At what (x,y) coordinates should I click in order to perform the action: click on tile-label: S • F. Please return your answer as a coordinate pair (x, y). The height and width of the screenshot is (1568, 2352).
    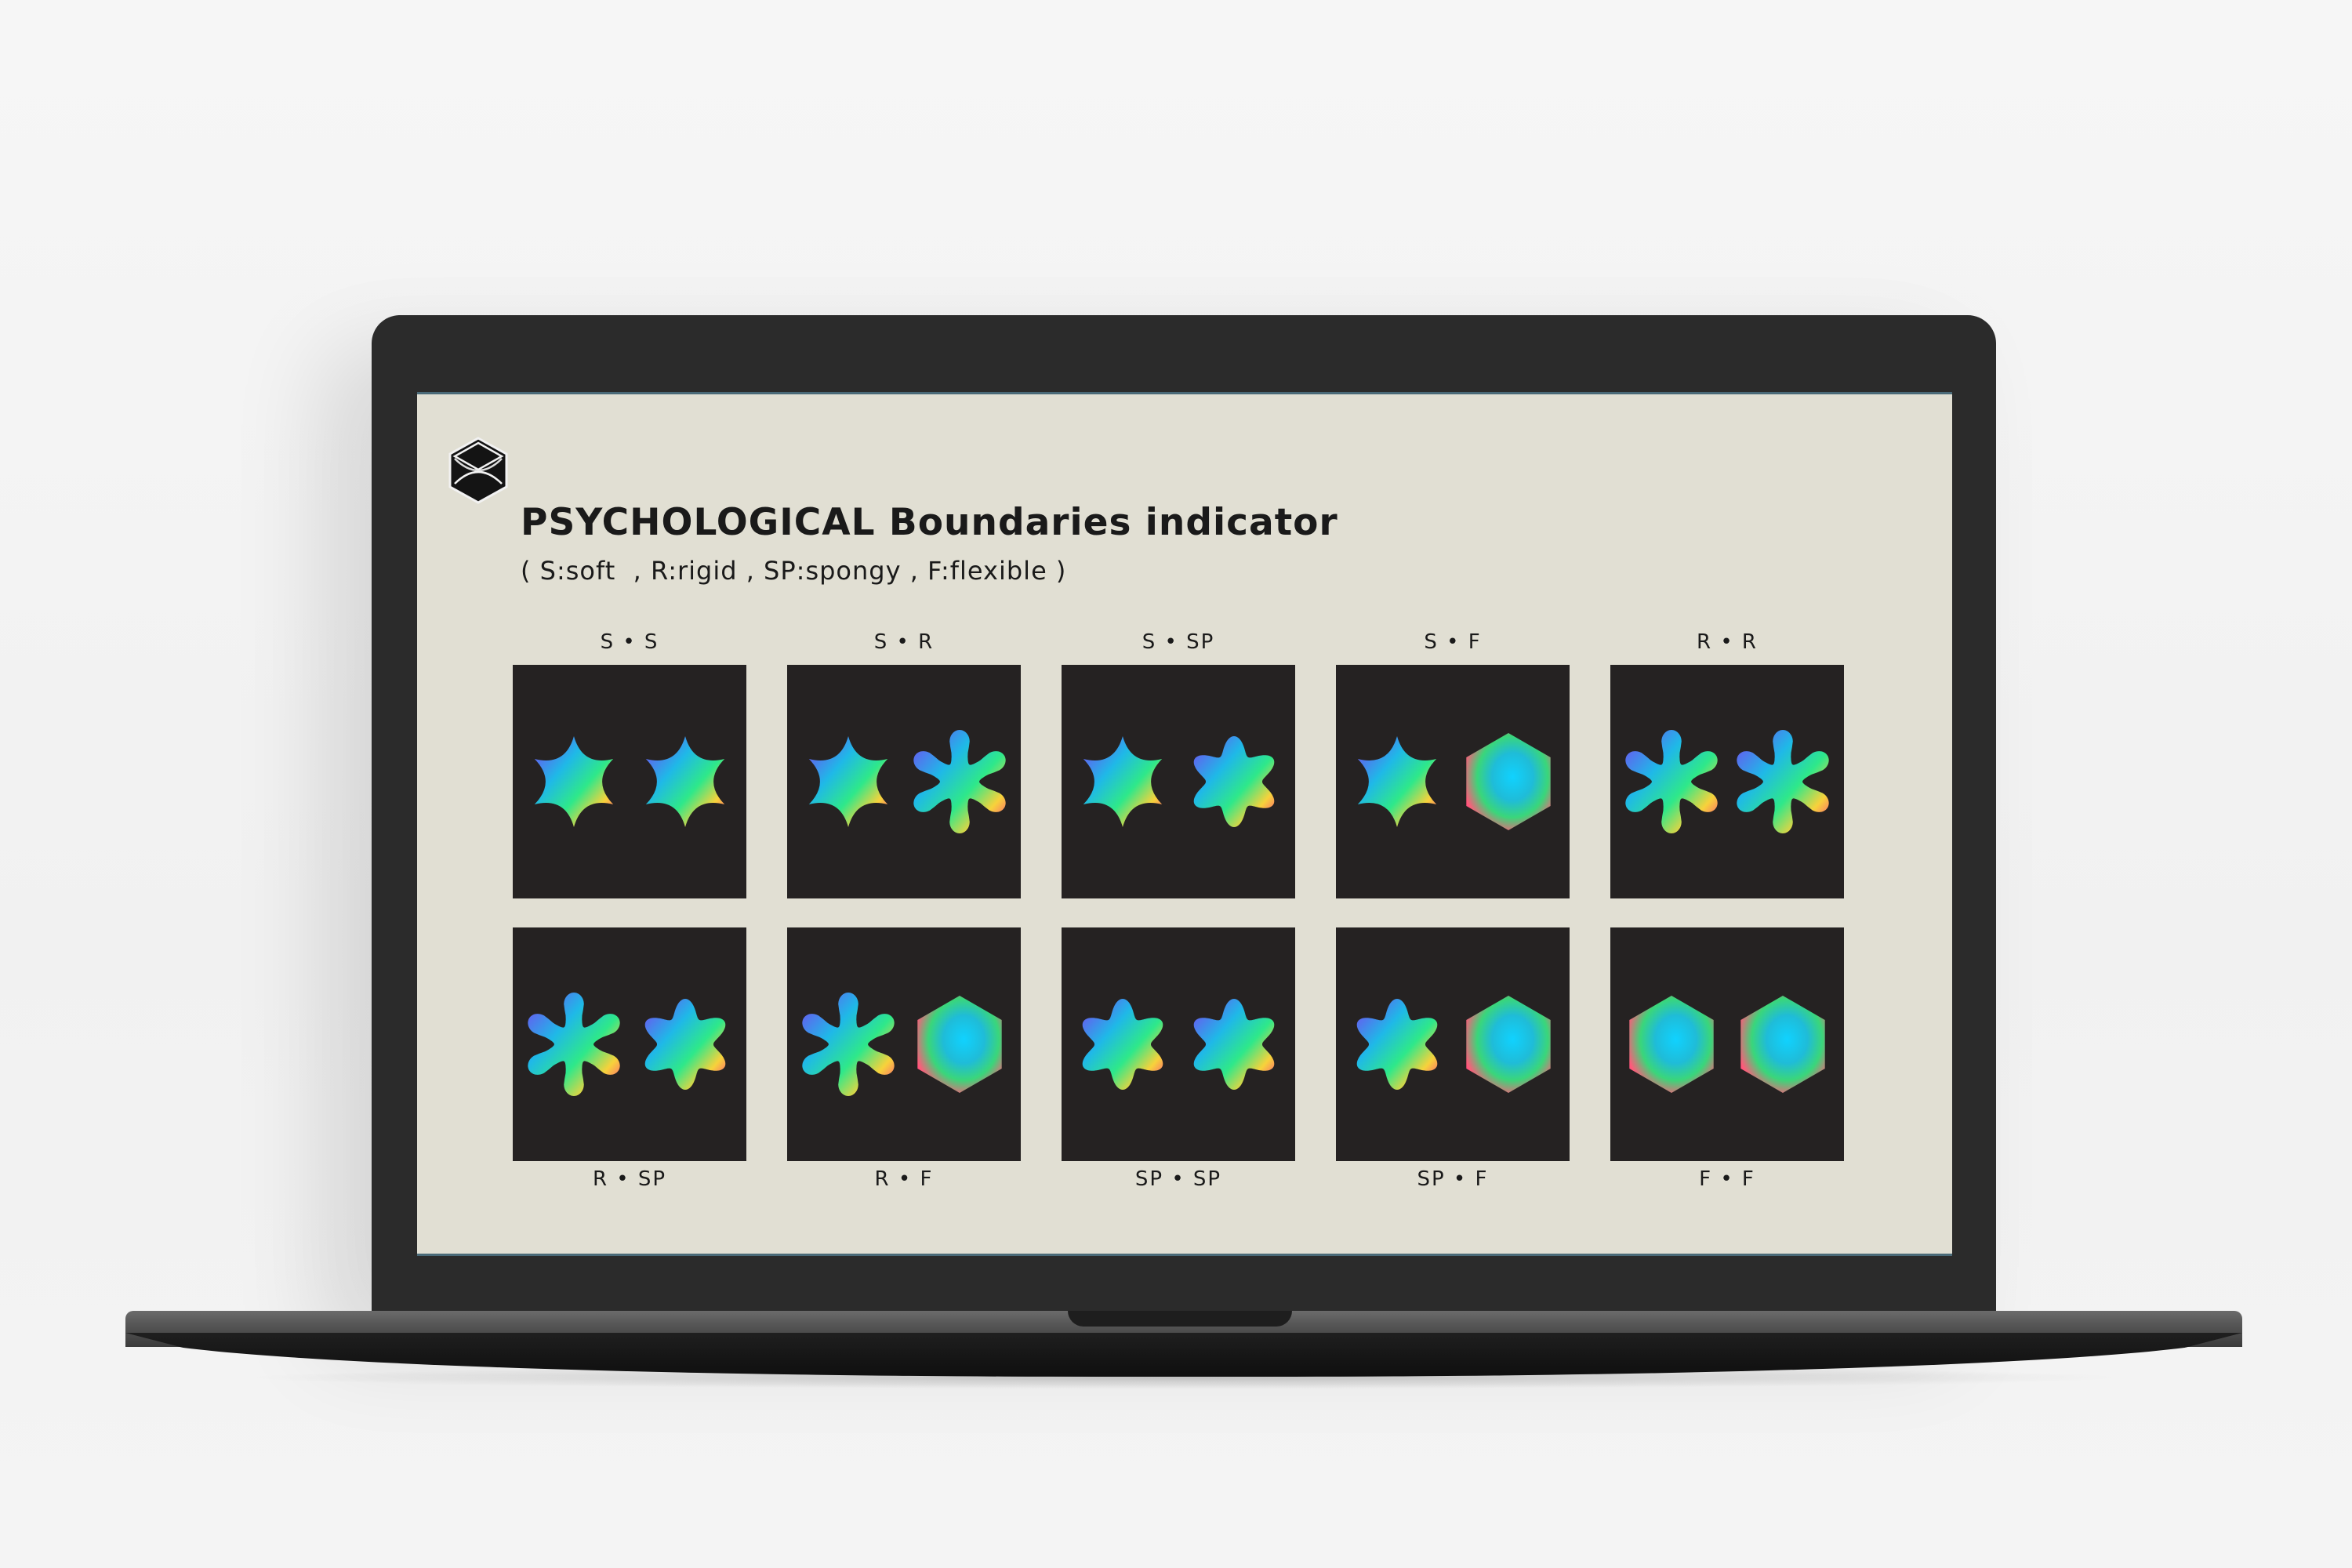
    Looking at the image, I should click on (1453, 642).